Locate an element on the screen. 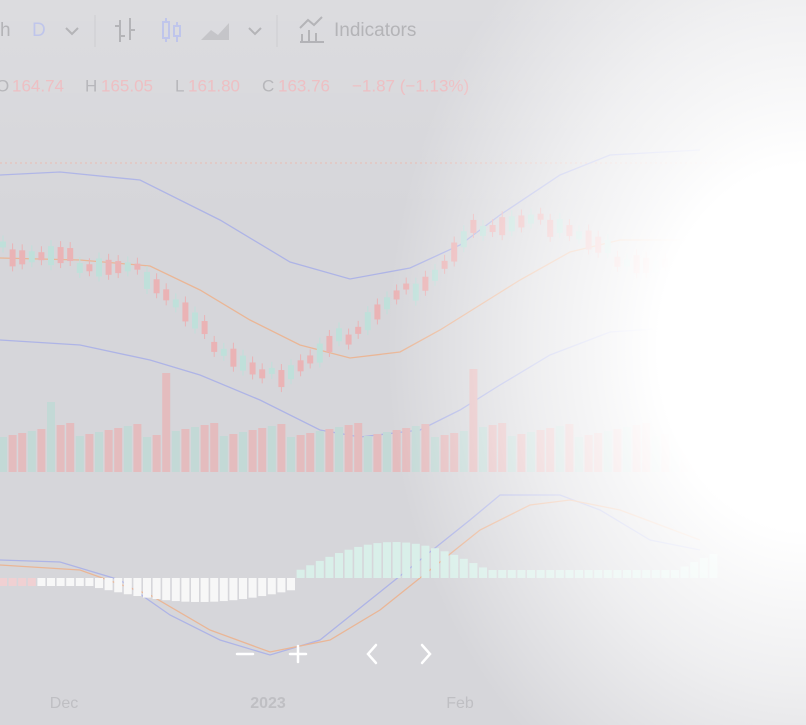  area-icon is located at coordinates (215, 31).